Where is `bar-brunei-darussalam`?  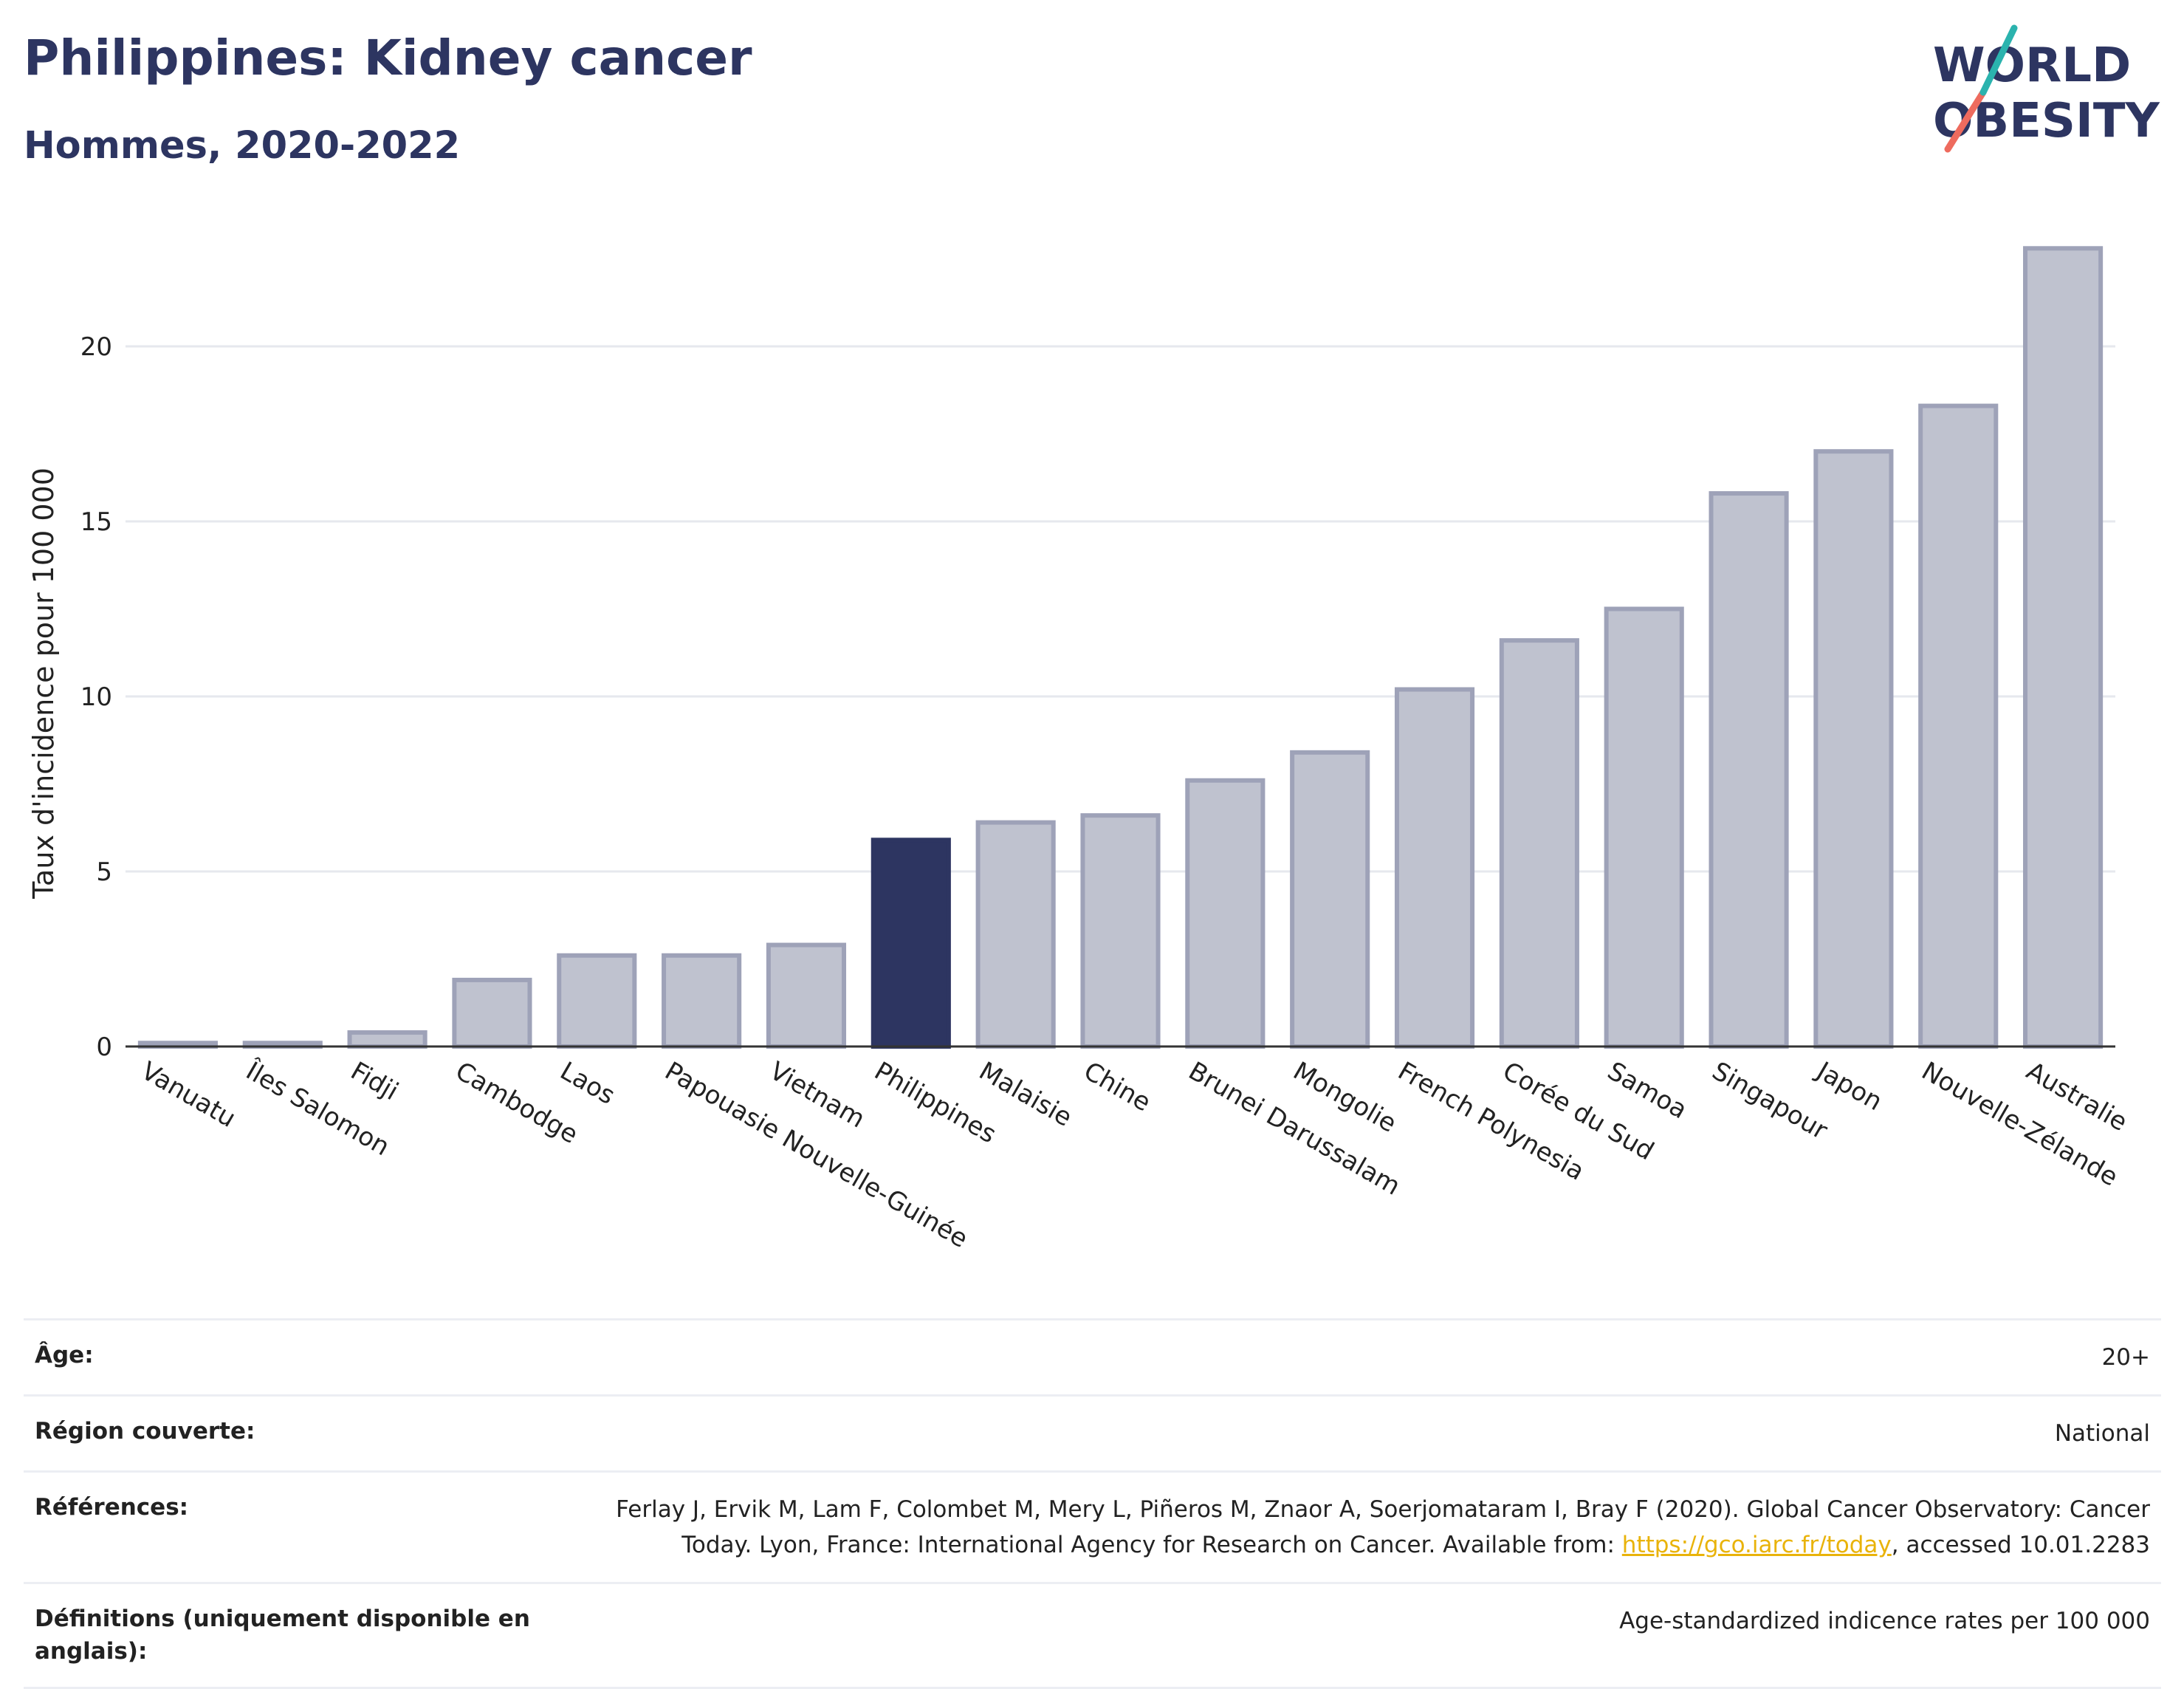
bar-brunei-darussalam is located at coordinates (1225, 914).